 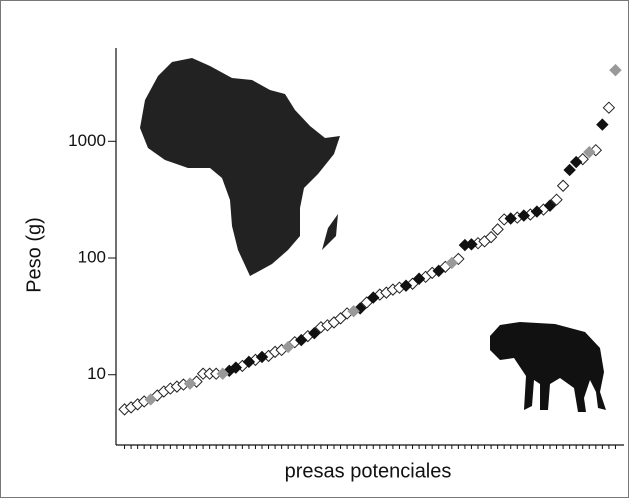 What do you see at coordinates (368, 471) in the screenshot?
I see `x-axis-title: presas potenciales` at bounding box center [368, 471].